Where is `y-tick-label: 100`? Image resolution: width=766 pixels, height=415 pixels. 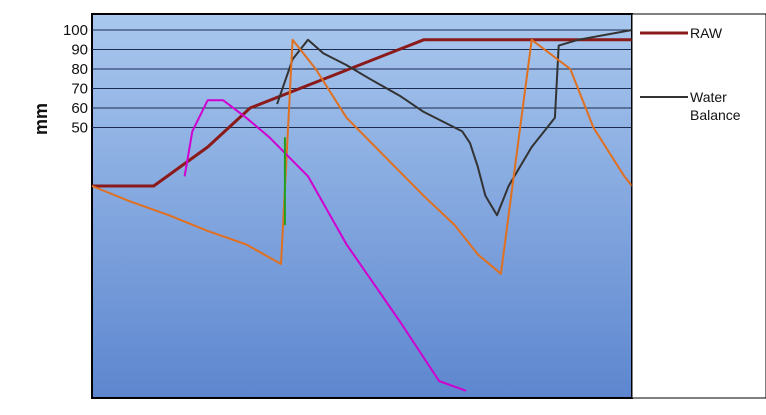 y-tick-label: 100 is located at coordinates (75, 30).